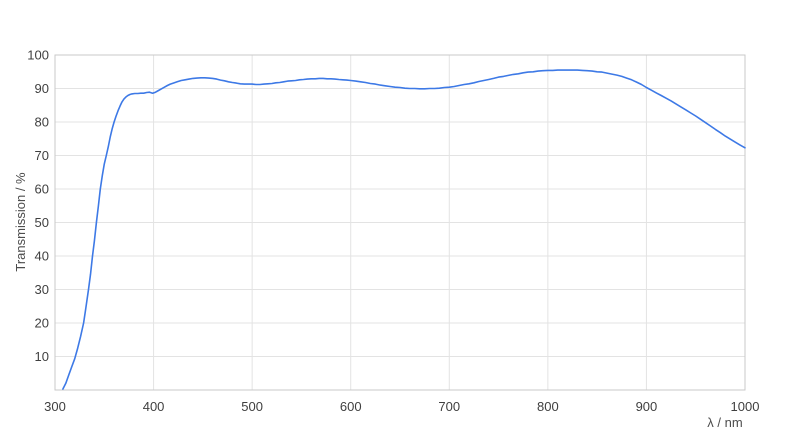  Describe the element at coordinates (38, 55) in the screenshot. I see `y-tick-label: 100` at that location.